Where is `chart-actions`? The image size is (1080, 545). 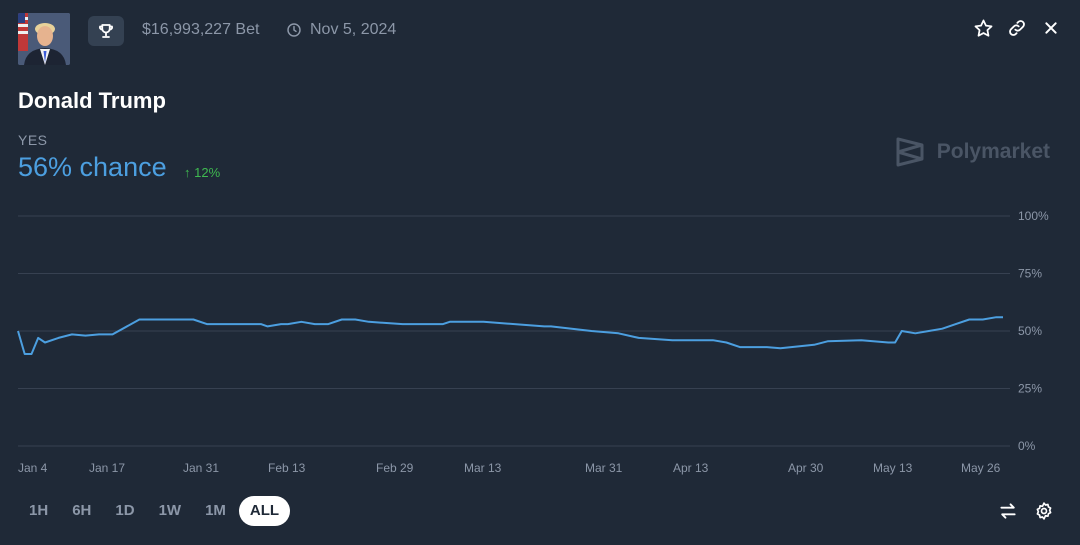
chart-actions is located at coordinates (1026, 511).